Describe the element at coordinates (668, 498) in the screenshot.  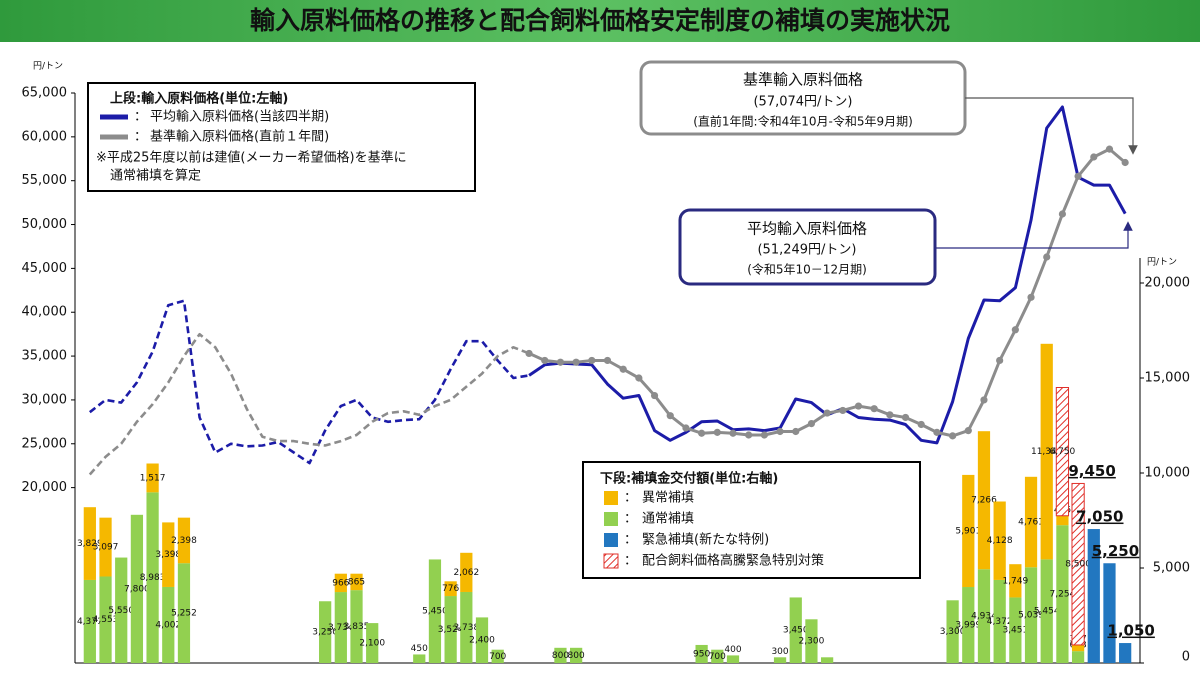
I see `legend-label: 異常補填` at that location.